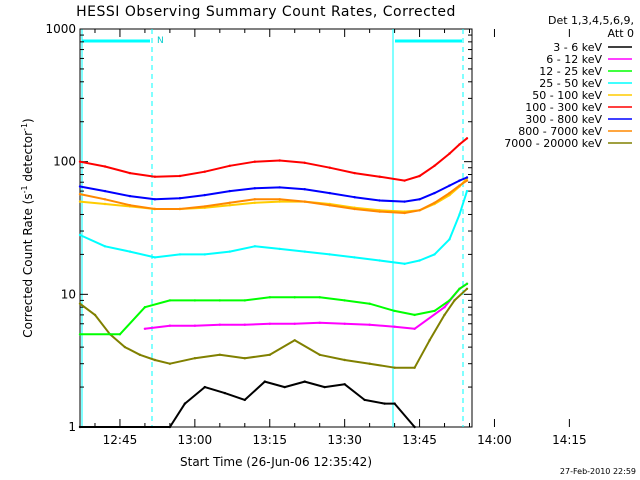  Describe the element at coordinates (195, 440) in the screenshot. I see `x-tick-label: 13:00` at that location.